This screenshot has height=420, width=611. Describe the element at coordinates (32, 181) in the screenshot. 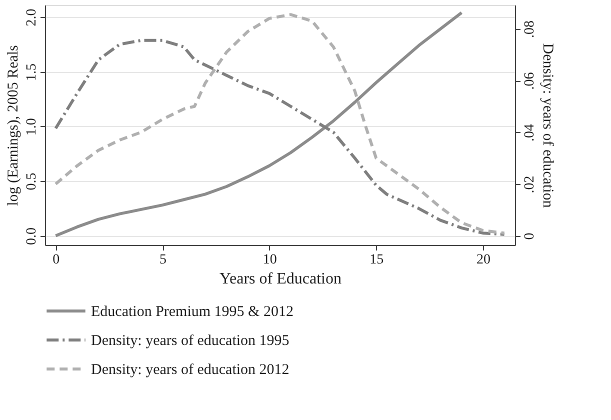

I see `y-tick-label: 0.5` at that location.